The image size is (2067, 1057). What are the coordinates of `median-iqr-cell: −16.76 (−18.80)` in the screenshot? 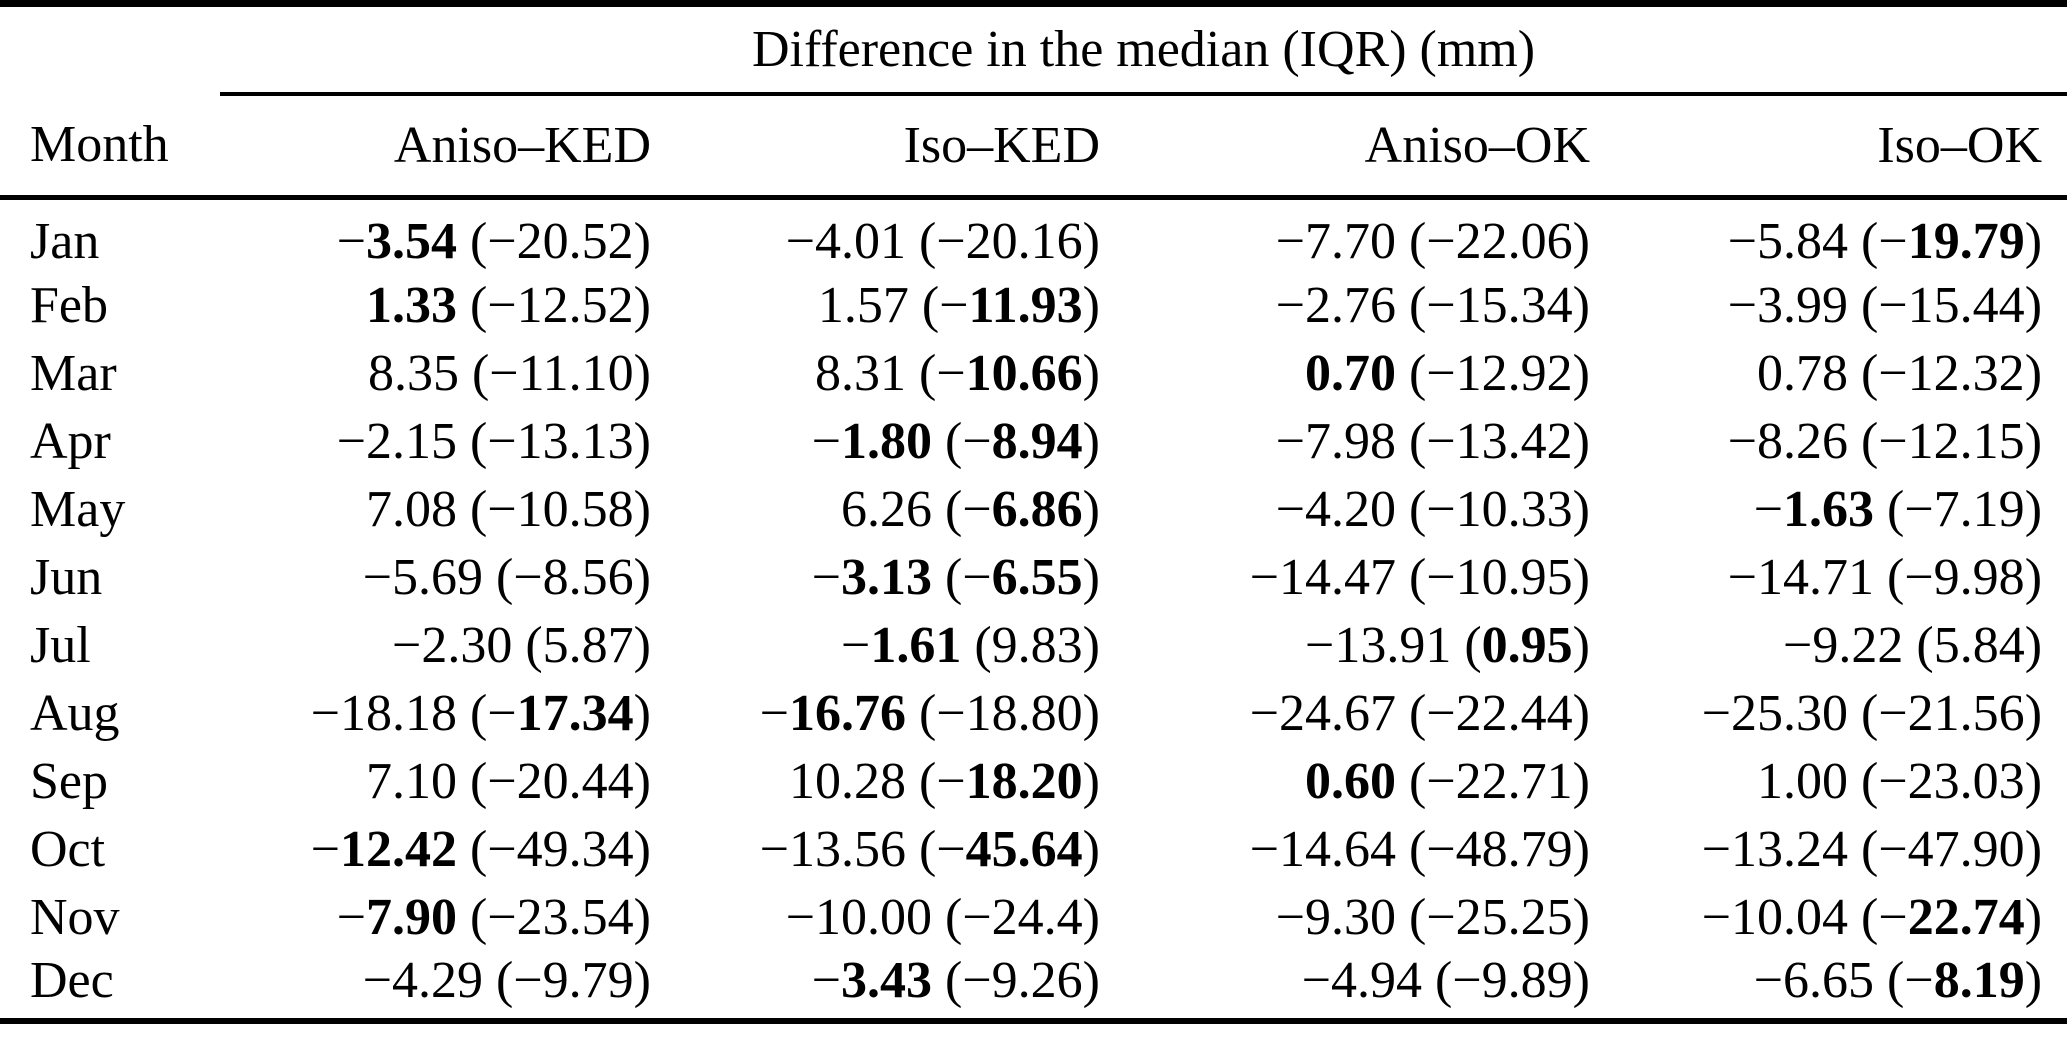 It's located at (929, 713).